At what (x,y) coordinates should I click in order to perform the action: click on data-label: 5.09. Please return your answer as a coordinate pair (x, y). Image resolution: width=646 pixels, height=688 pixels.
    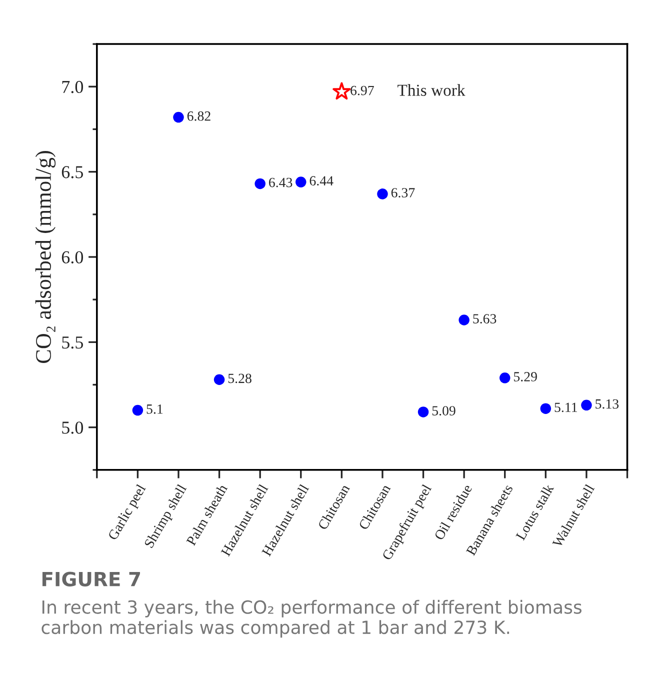
    Looking at the image, I should click on (444, 411).